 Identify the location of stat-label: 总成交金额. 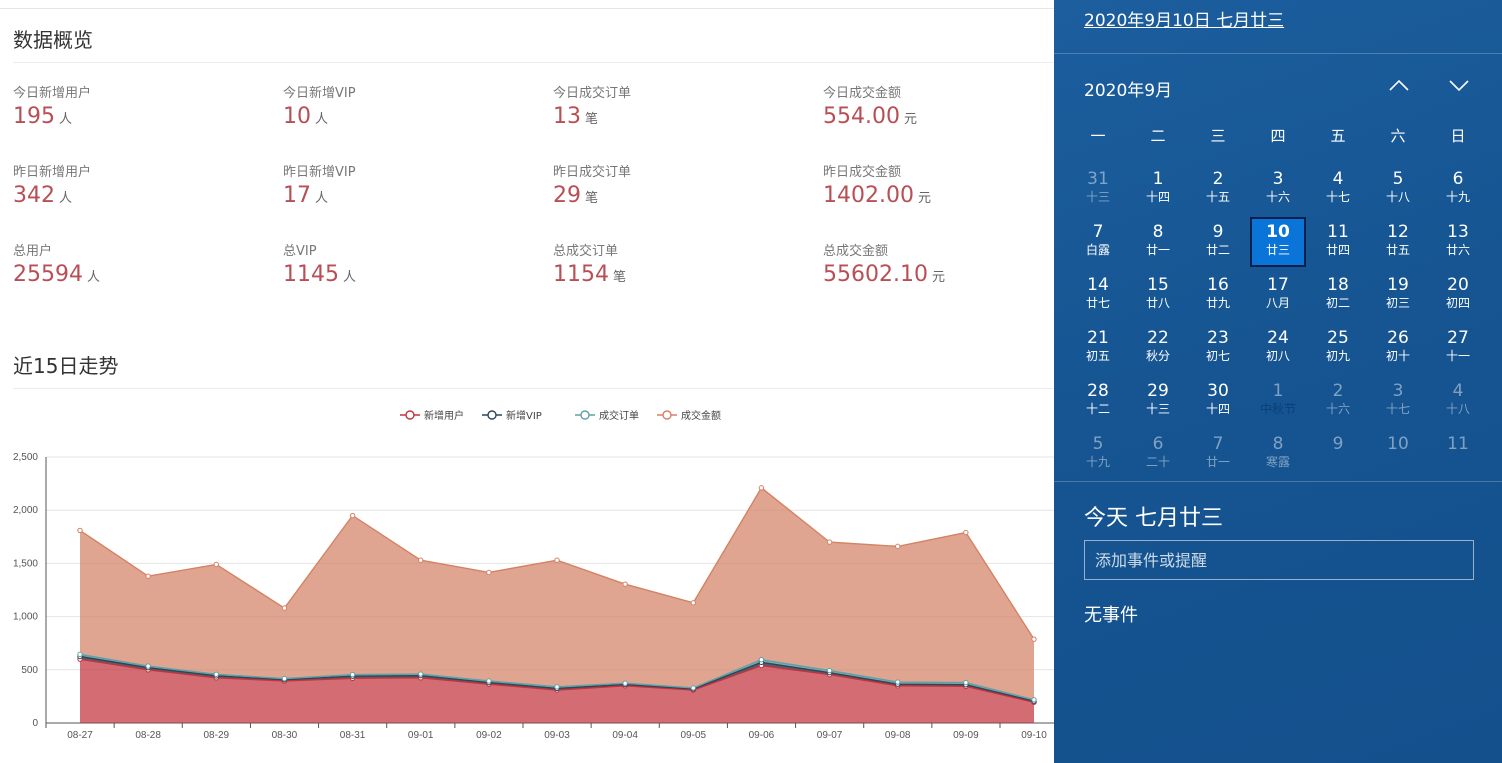
(856, 251).